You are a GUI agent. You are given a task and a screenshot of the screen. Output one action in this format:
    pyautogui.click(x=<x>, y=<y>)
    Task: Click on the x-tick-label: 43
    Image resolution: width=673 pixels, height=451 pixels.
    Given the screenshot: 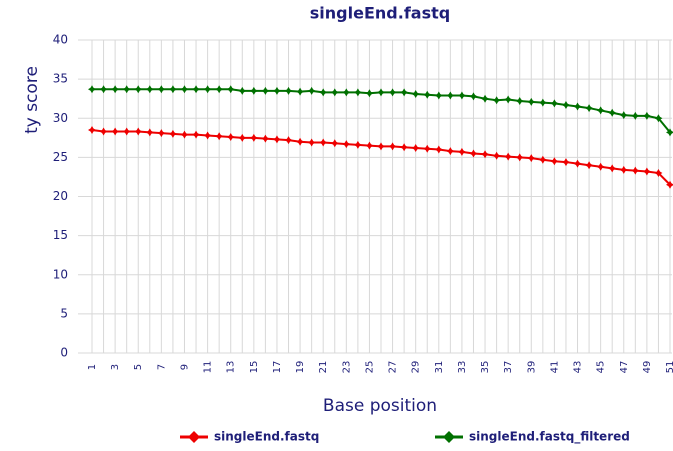 What is the action you would take?
    pyautogui.click(x=578, y=367)
    